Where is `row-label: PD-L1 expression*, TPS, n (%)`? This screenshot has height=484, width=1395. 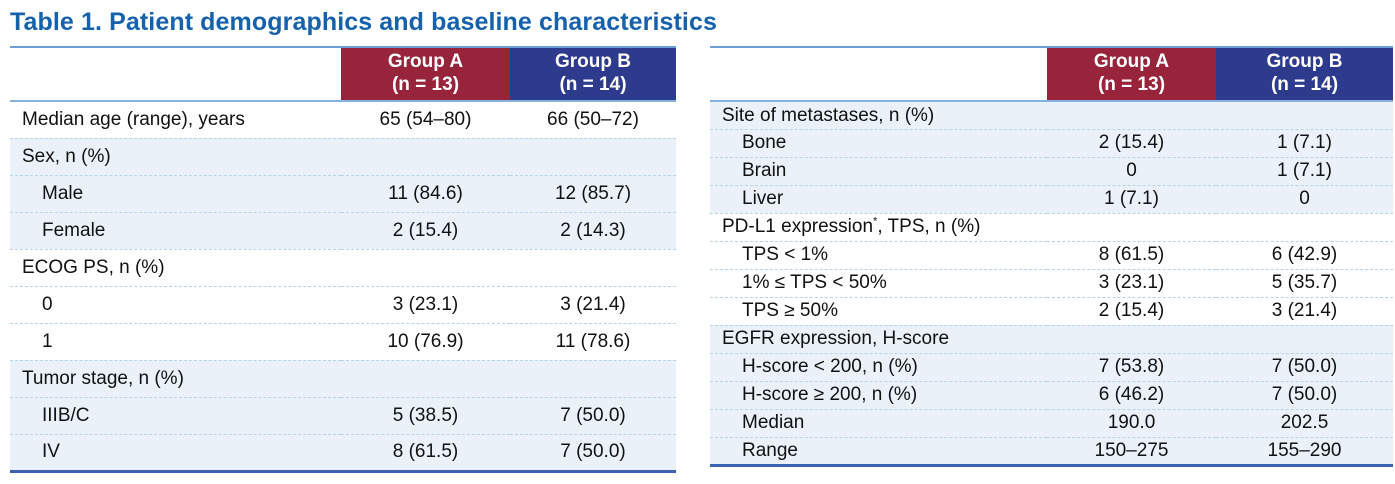 row-label: PD-L1 expression*, TPS, n (%) is located at coordinates (878, 227).